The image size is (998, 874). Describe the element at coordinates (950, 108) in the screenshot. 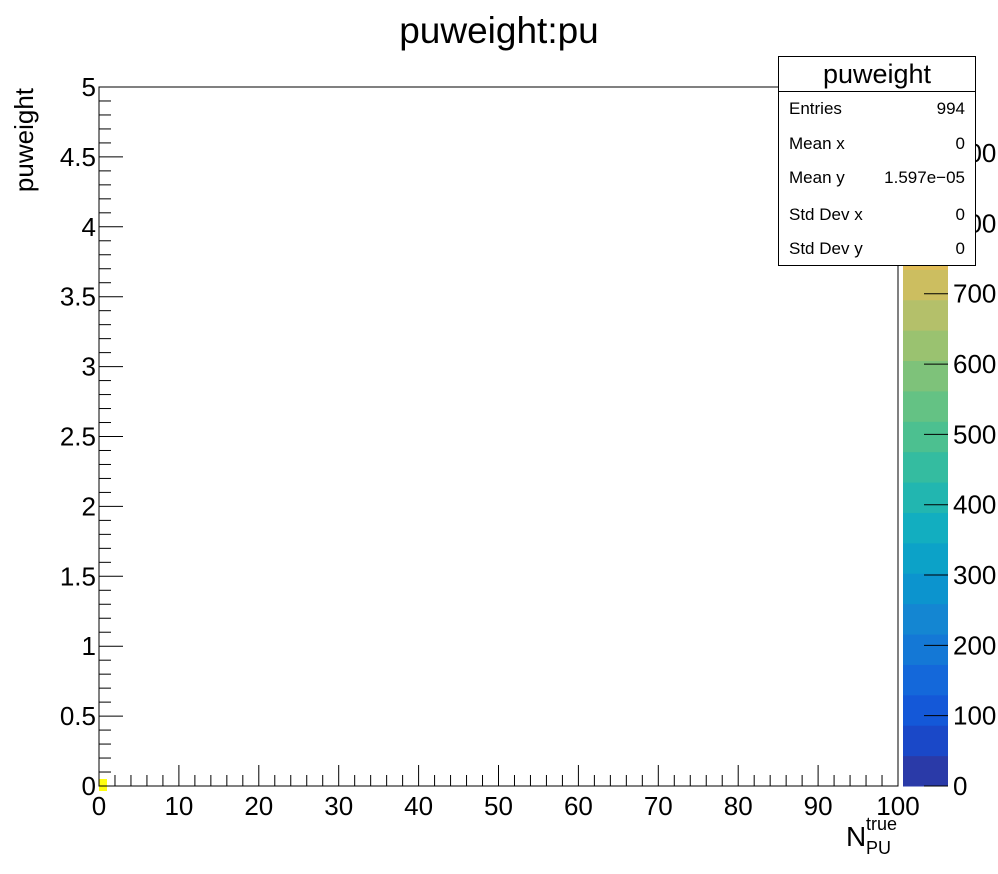

I see `stats-value: 994` at that location.